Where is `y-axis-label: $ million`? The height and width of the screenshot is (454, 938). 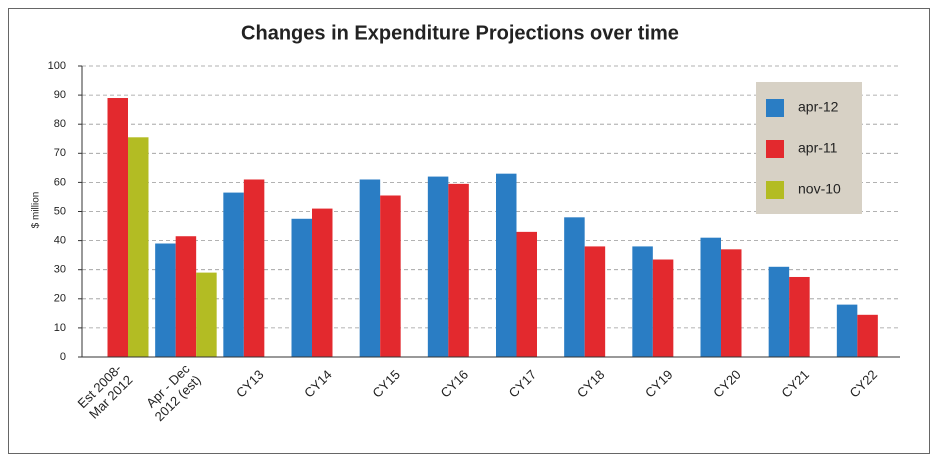
y-axis-label: $ million is located at coordinates (36, 210).